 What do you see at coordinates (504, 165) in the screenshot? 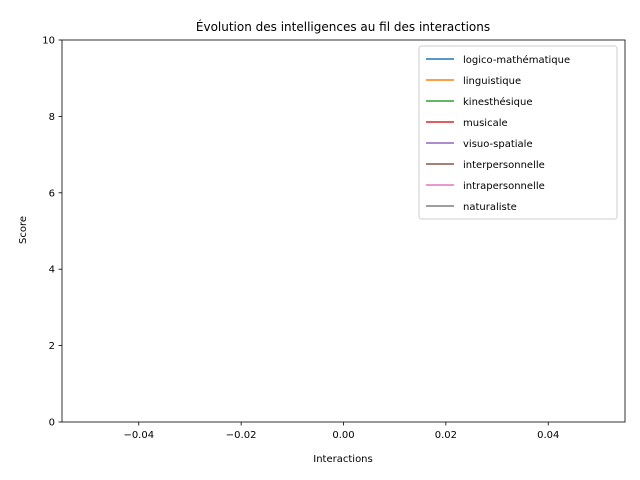
I see `legend-label: interpersonnelle` at bounding box center [504, 165].